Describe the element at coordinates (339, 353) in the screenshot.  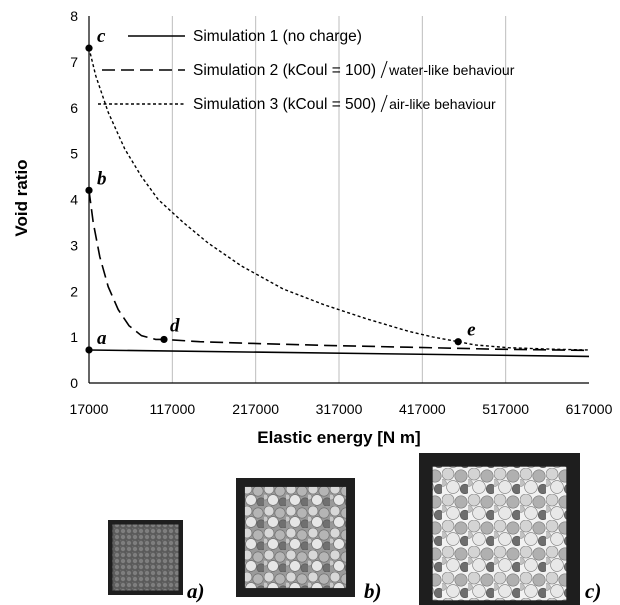
I see `series-1-line` at that location.